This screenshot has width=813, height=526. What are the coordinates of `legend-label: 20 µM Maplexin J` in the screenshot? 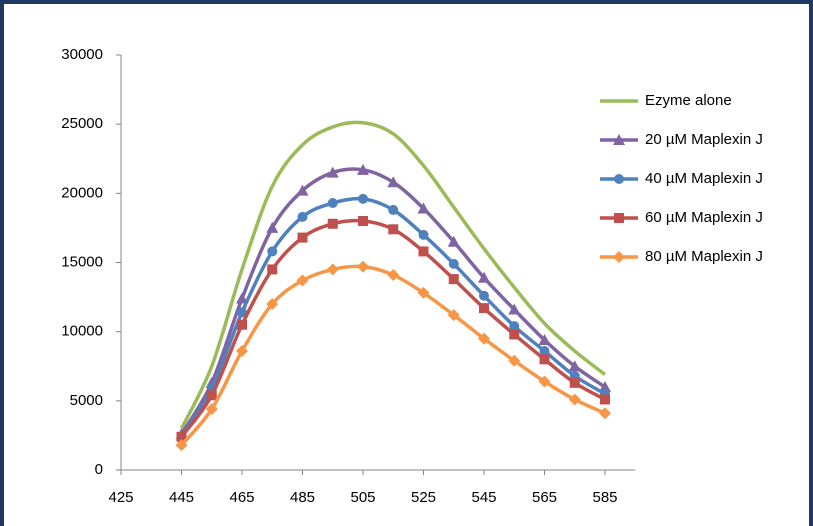 It's located at (704, 139).